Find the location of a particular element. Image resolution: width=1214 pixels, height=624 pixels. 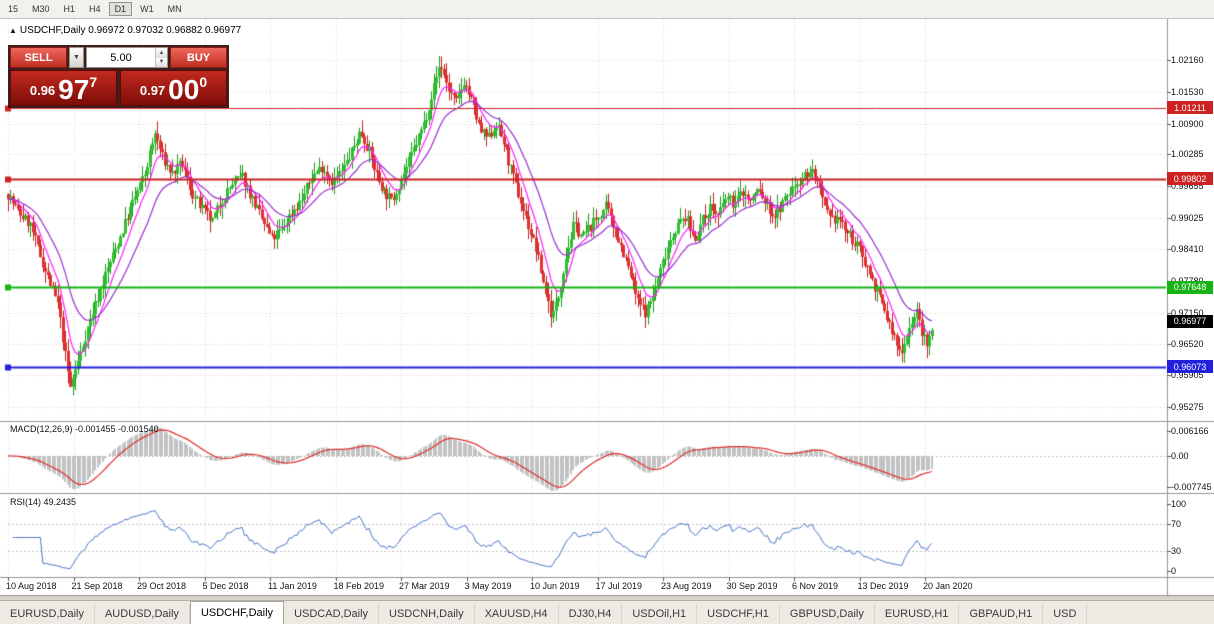

timeframe-button-m30: M30 is located at coordinates (41, 9).